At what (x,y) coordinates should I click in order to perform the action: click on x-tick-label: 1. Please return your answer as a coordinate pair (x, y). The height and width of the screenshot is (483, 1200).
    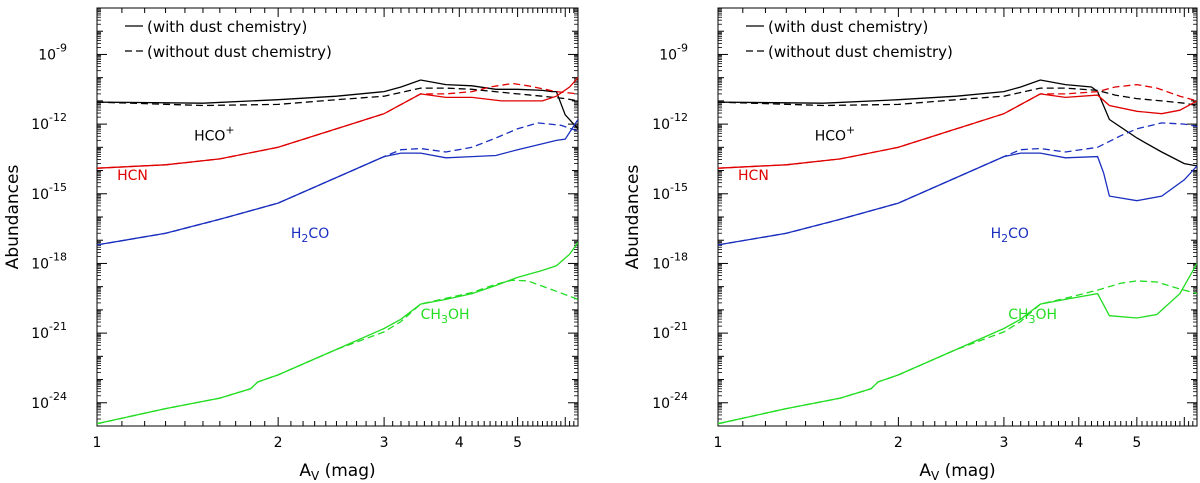
    Looking at the image, I should click on (97, 443).